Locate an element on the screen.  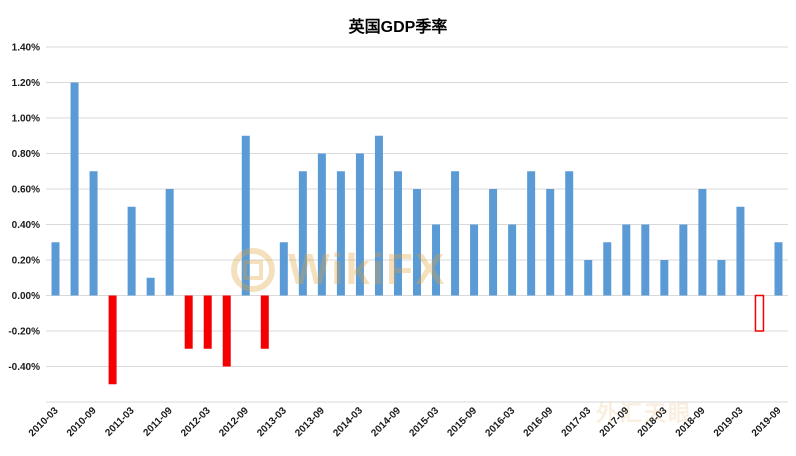
x-axis-tick-label: 2011-03 is located at coordinates (120, 422).